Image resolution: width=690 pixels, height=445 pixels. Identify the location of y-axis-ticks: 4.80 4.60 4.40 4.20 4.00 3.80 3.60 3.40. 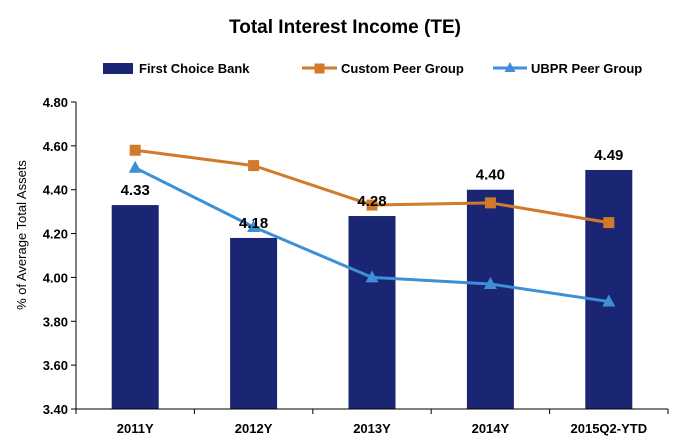
(59, 256).